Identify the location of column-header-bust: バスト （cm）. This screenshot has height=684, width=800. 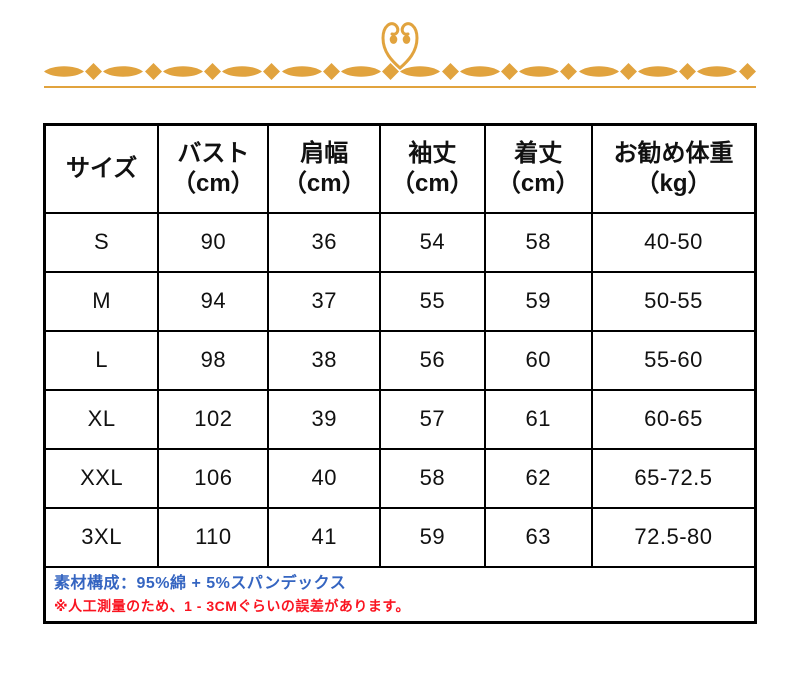
(213, 168).